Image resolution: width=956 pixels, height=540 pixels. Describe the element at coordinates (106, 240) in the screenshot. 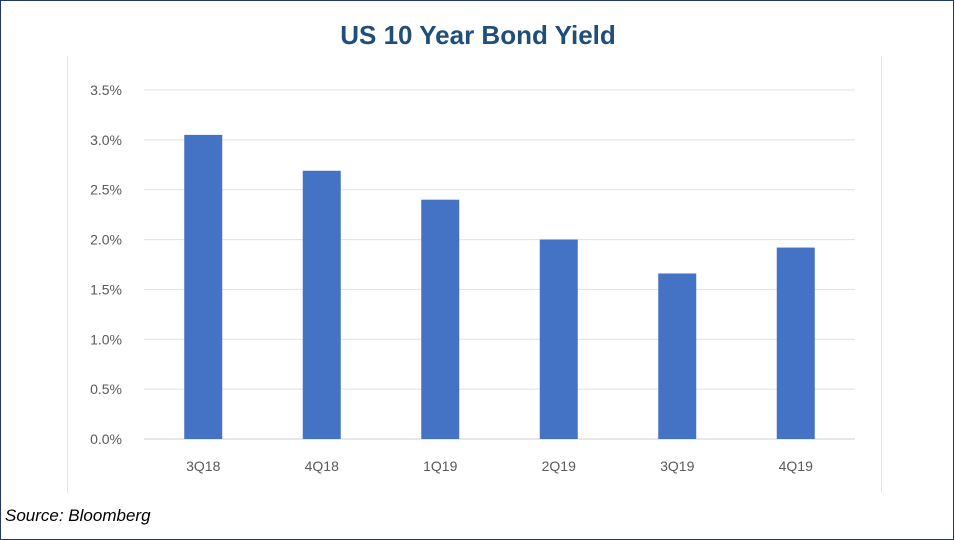

I see `y-tick-label: 2.0%` at that location.